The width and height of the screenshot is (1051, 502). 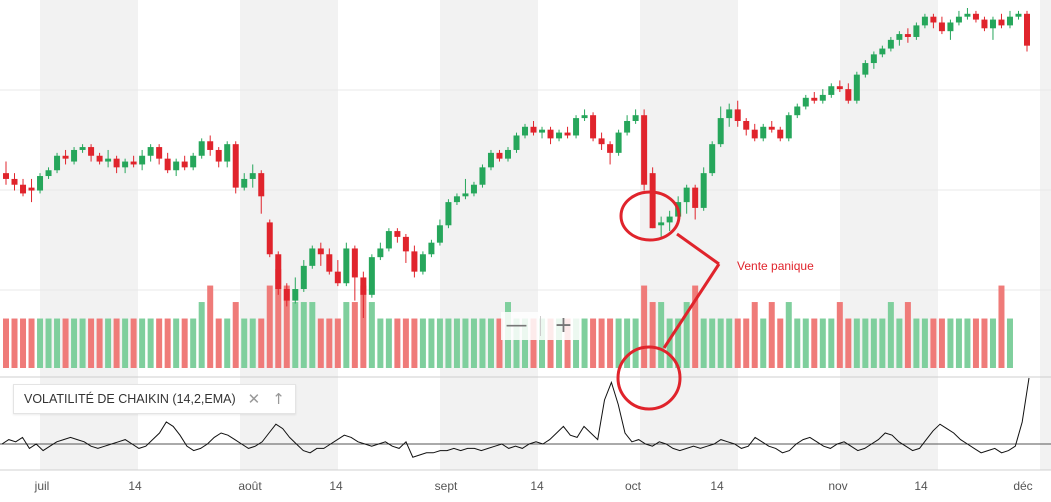 What do you see at coordinates (254, 399) in the screenshot?
I see `close-icon: ✕` at bounding box center [254, 399].